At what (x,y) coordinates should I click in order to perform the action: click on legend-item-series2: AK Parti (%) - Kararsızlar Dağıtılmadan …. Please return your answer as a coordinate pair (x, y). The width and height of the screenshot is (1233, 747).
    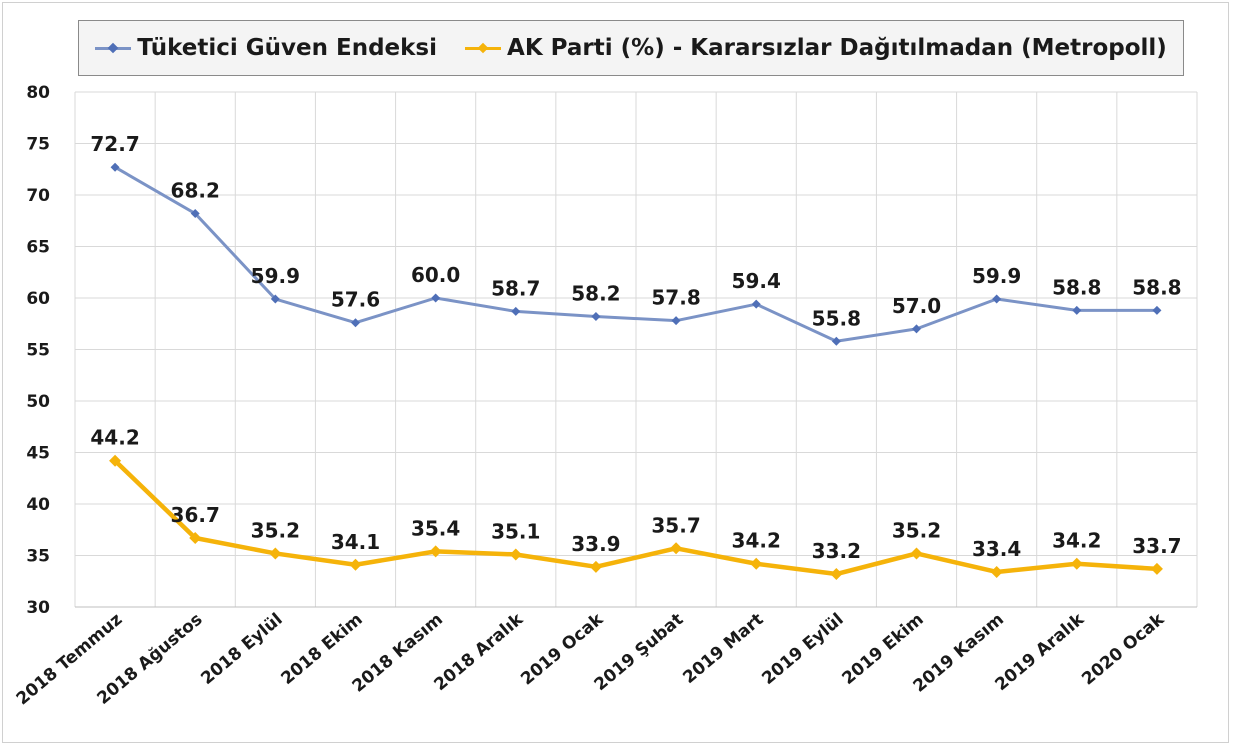
    Looking at the image, I should click on (816, 48).